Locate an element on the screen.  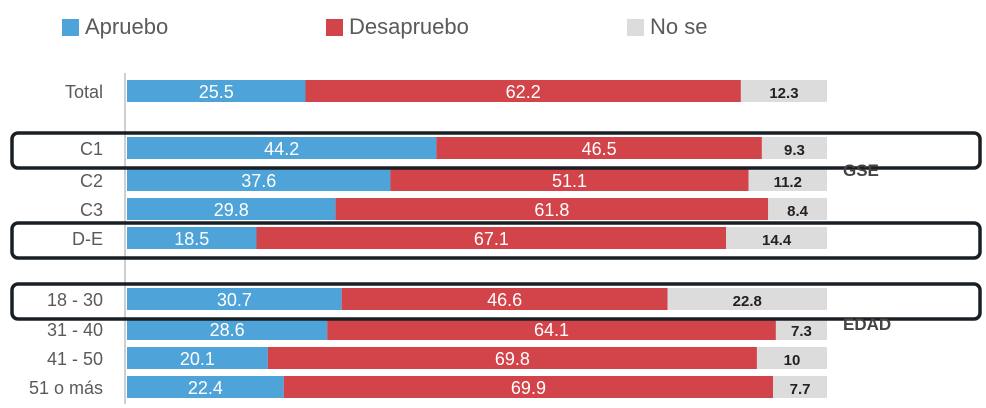
data-label: 61.8 is located at coordinates (551, 210).